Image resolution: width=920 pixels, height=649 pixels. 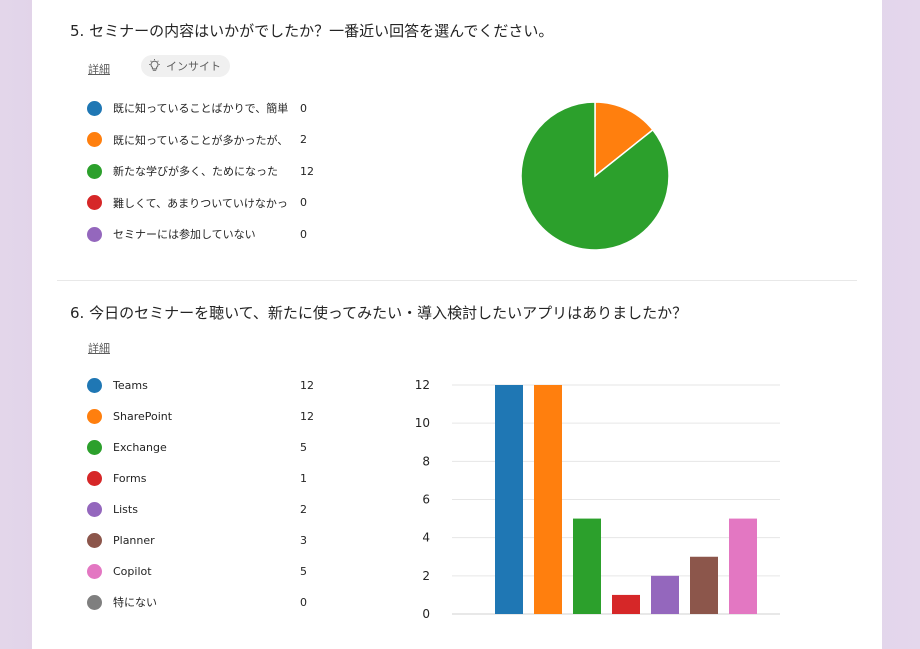 What do you see at coordinates (207, 385) in the screenshot?
I see `q6-legend-item: Teams 12` at bounding box center [207, 385].